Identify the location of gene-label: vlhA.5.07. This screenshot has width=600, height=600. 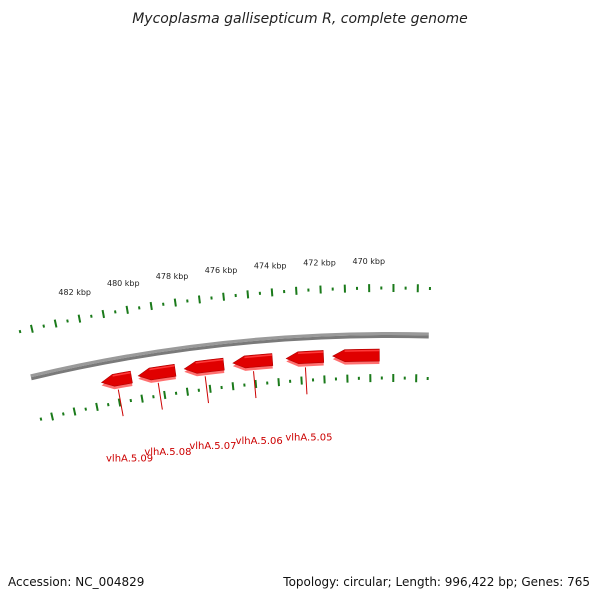
(212, 446).